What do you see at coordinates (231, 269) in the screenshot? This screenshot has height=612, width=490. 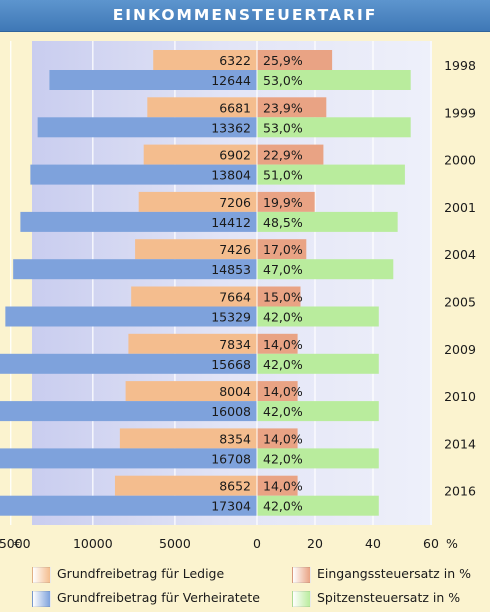 I see `label-verheiratete-2004: 14853` at bounding box center [231, 269].